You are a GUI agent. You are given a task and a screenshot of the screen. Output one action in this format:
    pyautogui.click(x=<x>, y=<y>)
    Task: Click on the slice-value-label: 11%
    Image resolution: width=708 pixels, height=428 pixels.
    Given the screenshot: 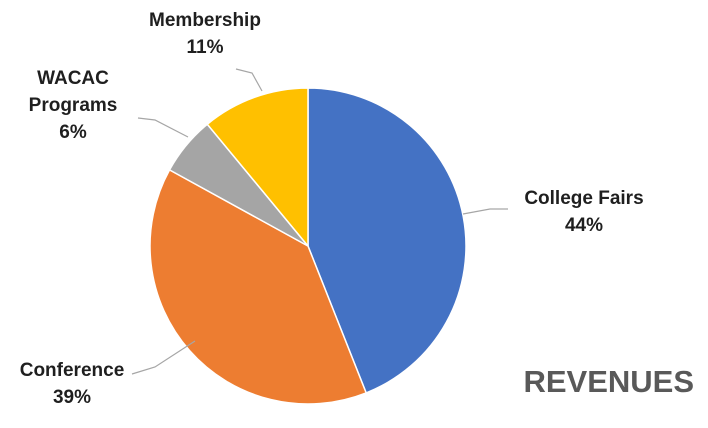 What is the action you would take?
    pyautogui.click(x=205, y=47)
    